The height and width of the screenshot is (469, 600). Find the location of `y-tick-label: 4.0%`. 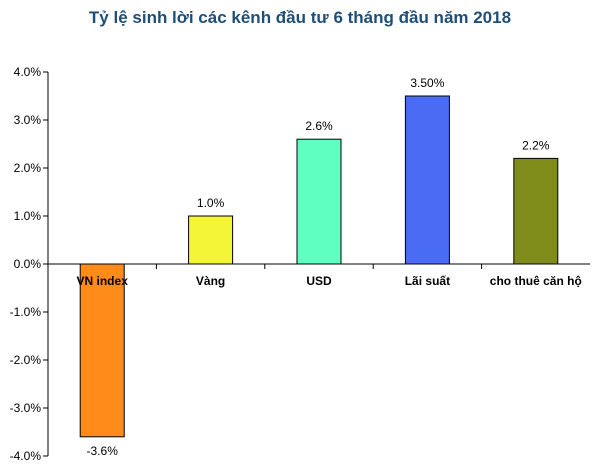

y-tick-label: 4.0% is located at coordinates (28, 72).